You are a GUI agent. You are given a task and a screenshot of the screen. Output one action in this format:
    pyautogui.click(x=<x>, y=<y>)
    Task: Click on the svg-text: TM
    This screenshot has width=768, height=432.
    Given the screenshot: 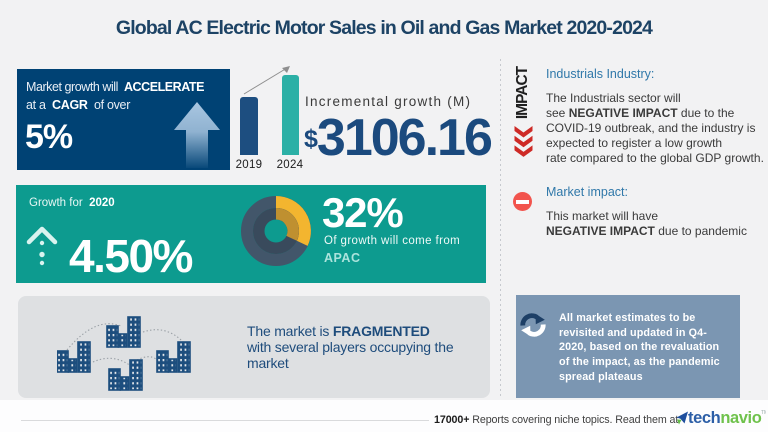 What is the action you would take?
    pyautogui.click(x=763, y=413)
    